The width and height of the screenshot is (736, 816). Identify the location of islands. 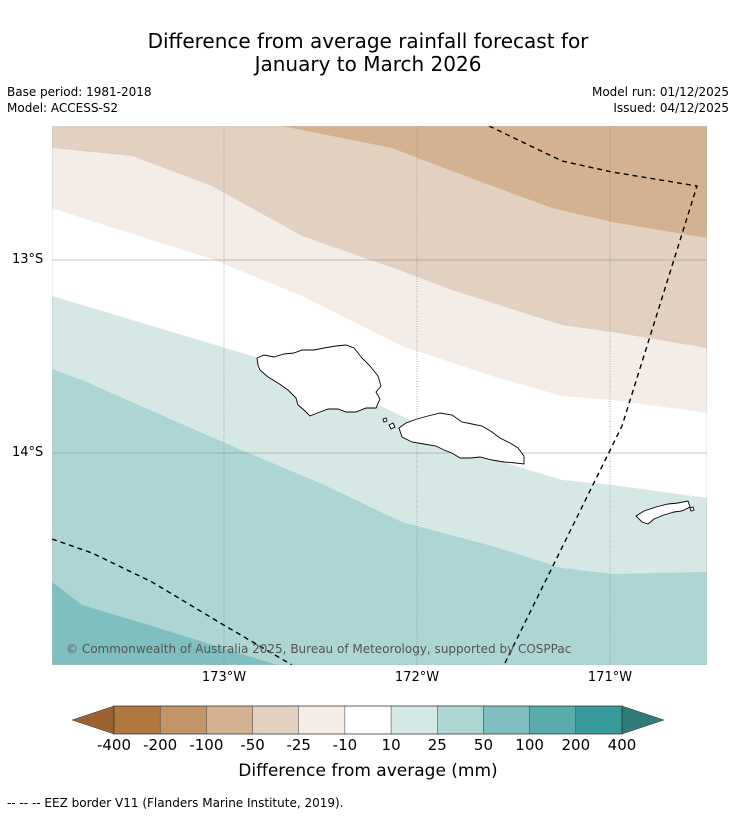
(475, 434).